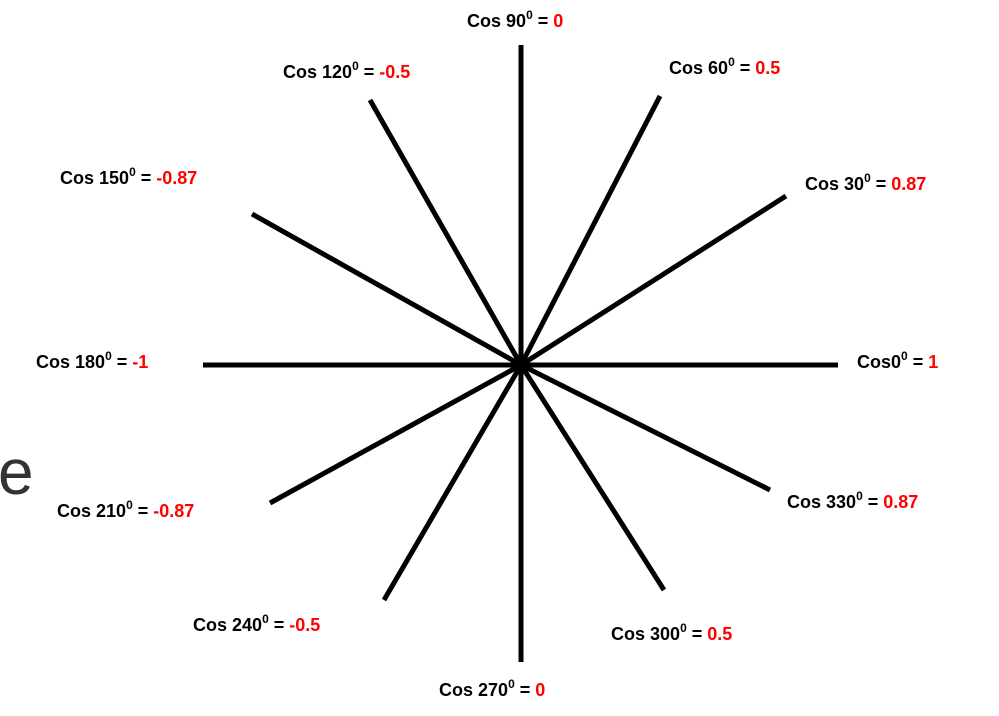  I want to click on value-cos-120: -0.5, so click(395, 72).